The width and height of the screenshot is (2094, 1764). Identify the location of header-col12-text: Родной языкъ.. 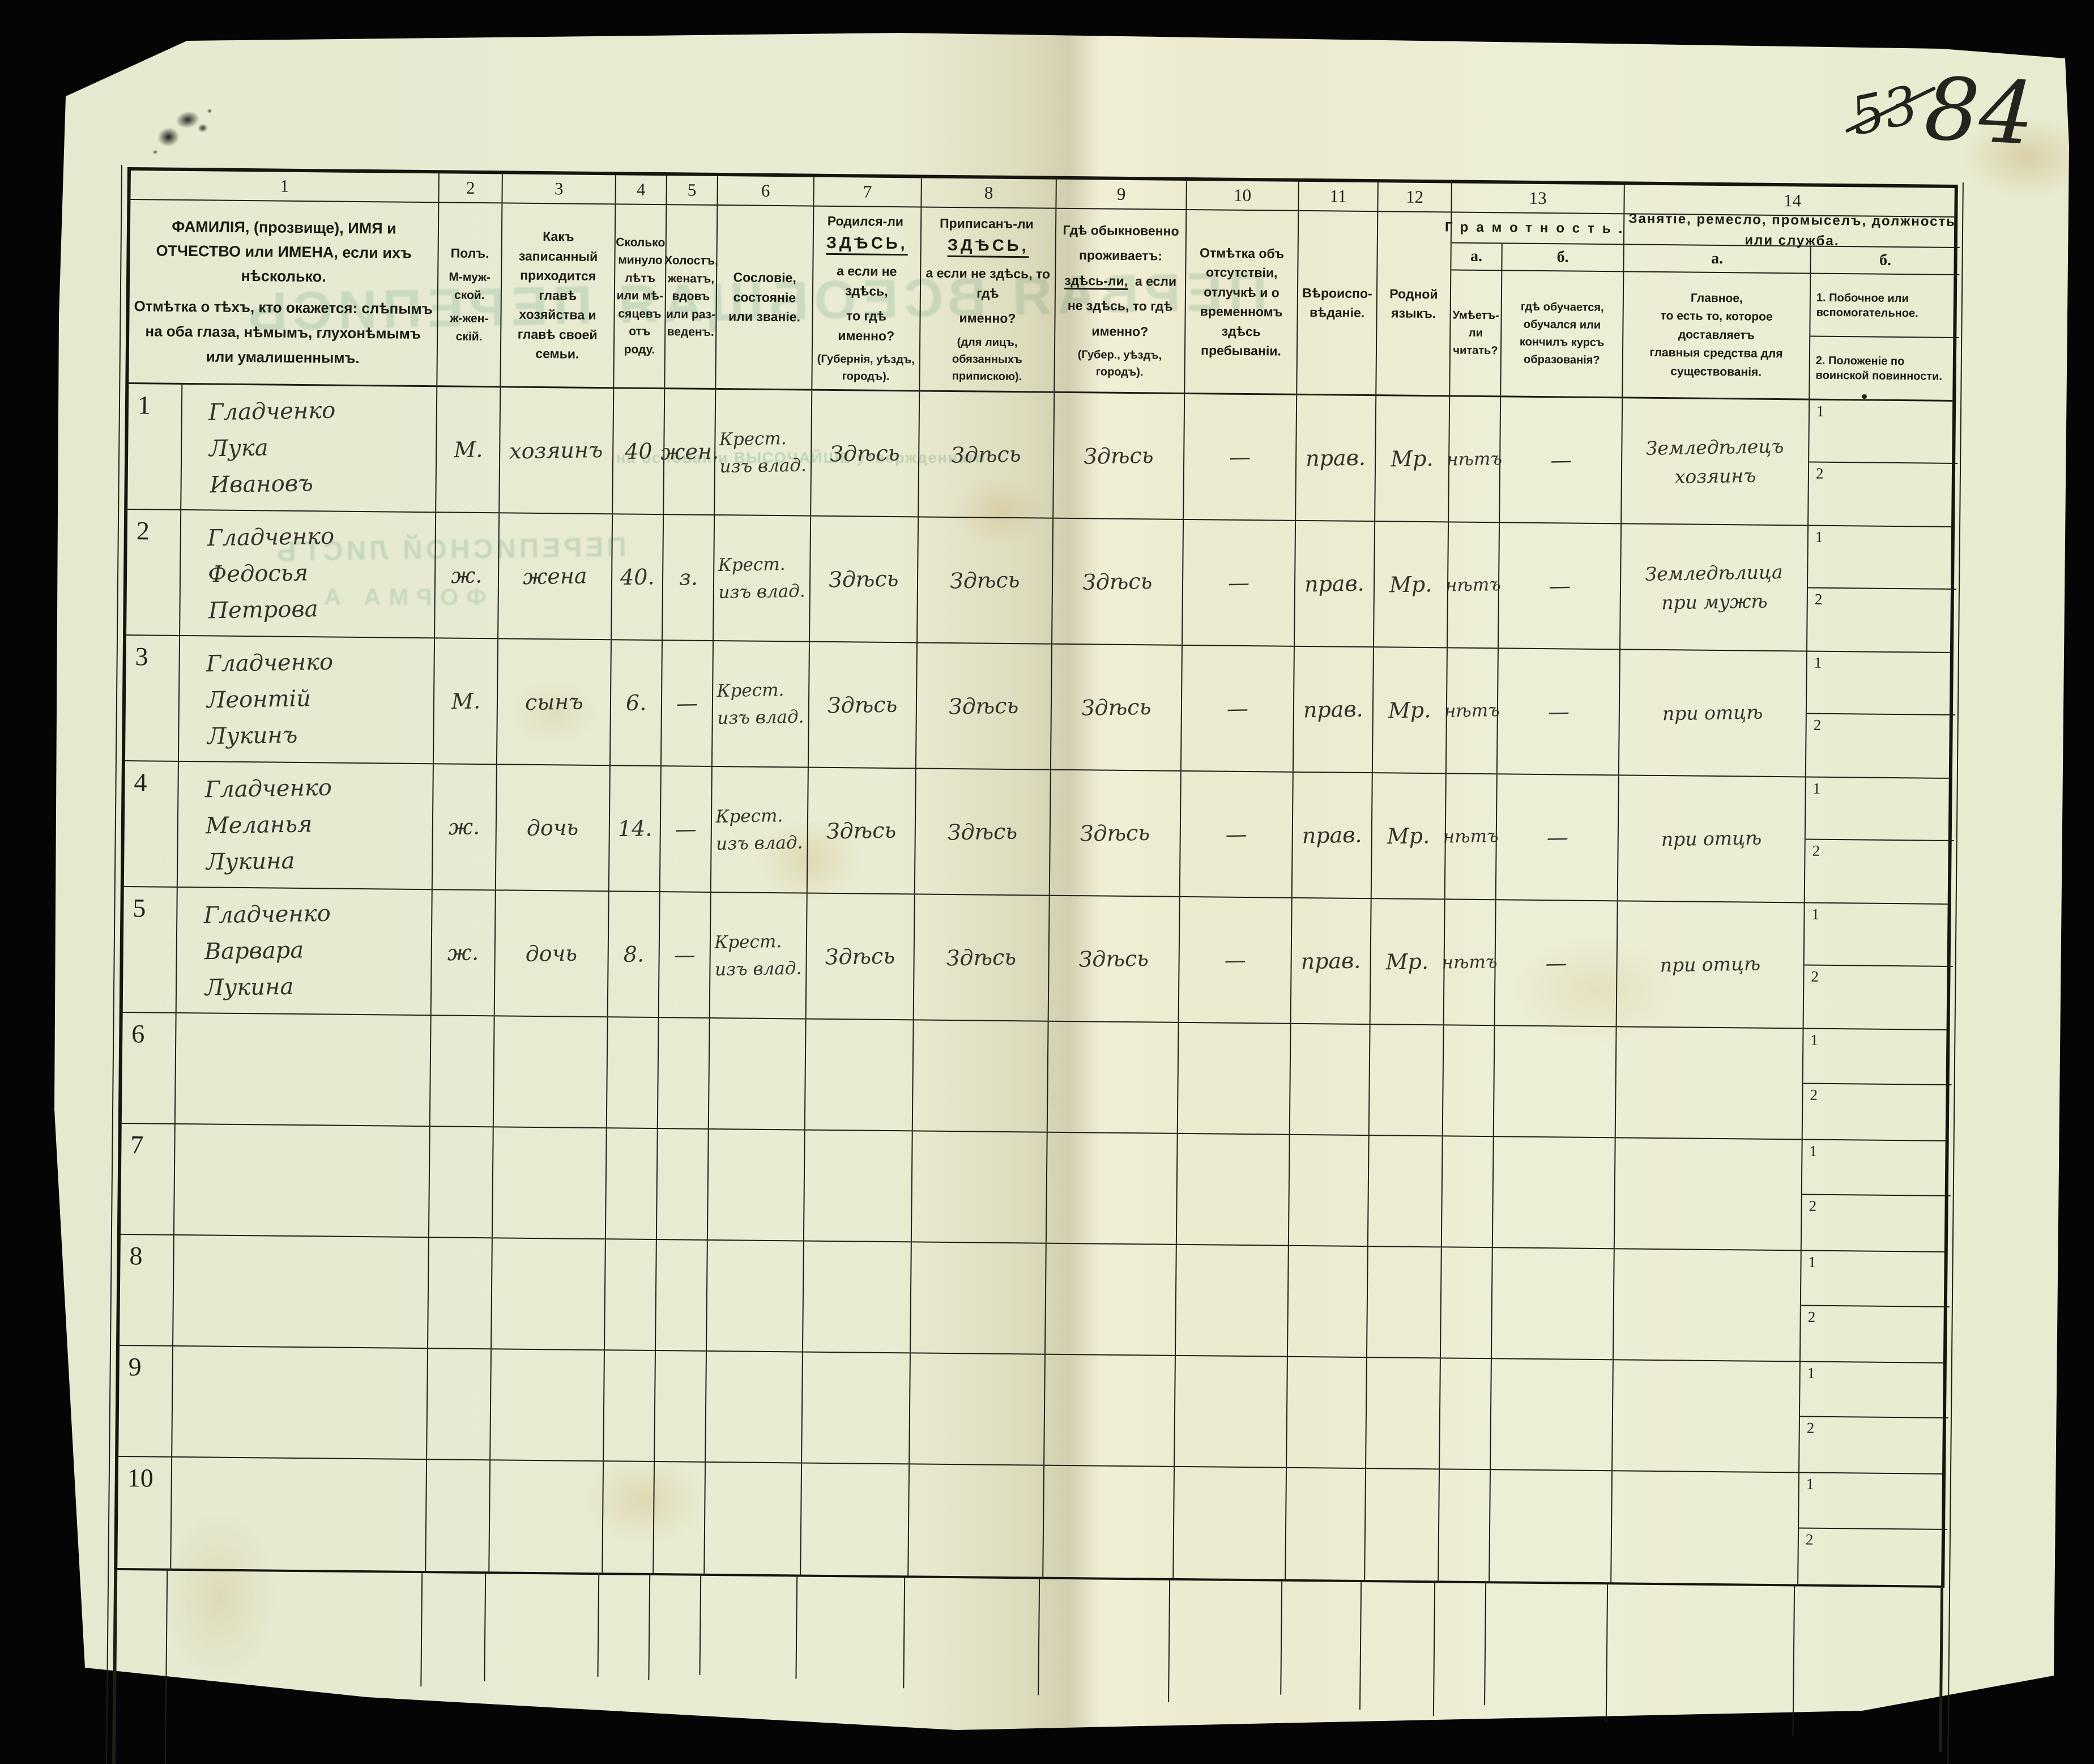
(1413, 303).